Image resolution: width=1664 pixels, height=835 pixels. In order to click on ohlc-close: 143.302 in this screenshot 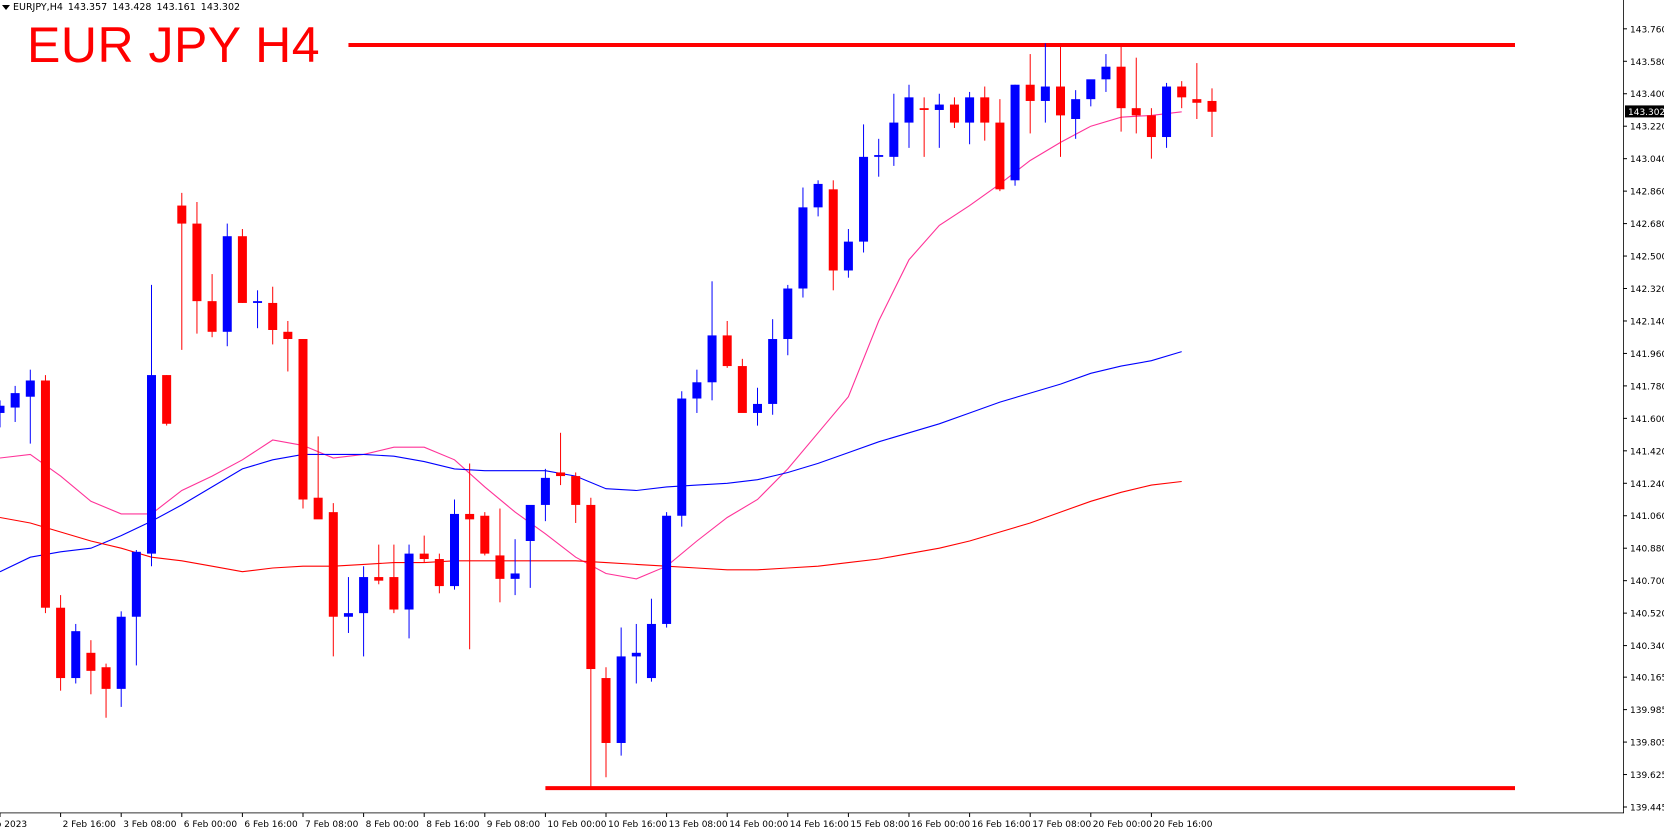, I will do `click(220, 7)`.